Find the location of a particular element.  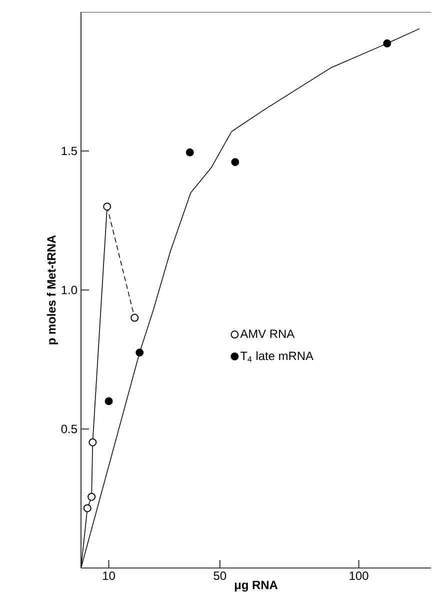

x-tick-label: 10 is located at coordinates (109, 576).